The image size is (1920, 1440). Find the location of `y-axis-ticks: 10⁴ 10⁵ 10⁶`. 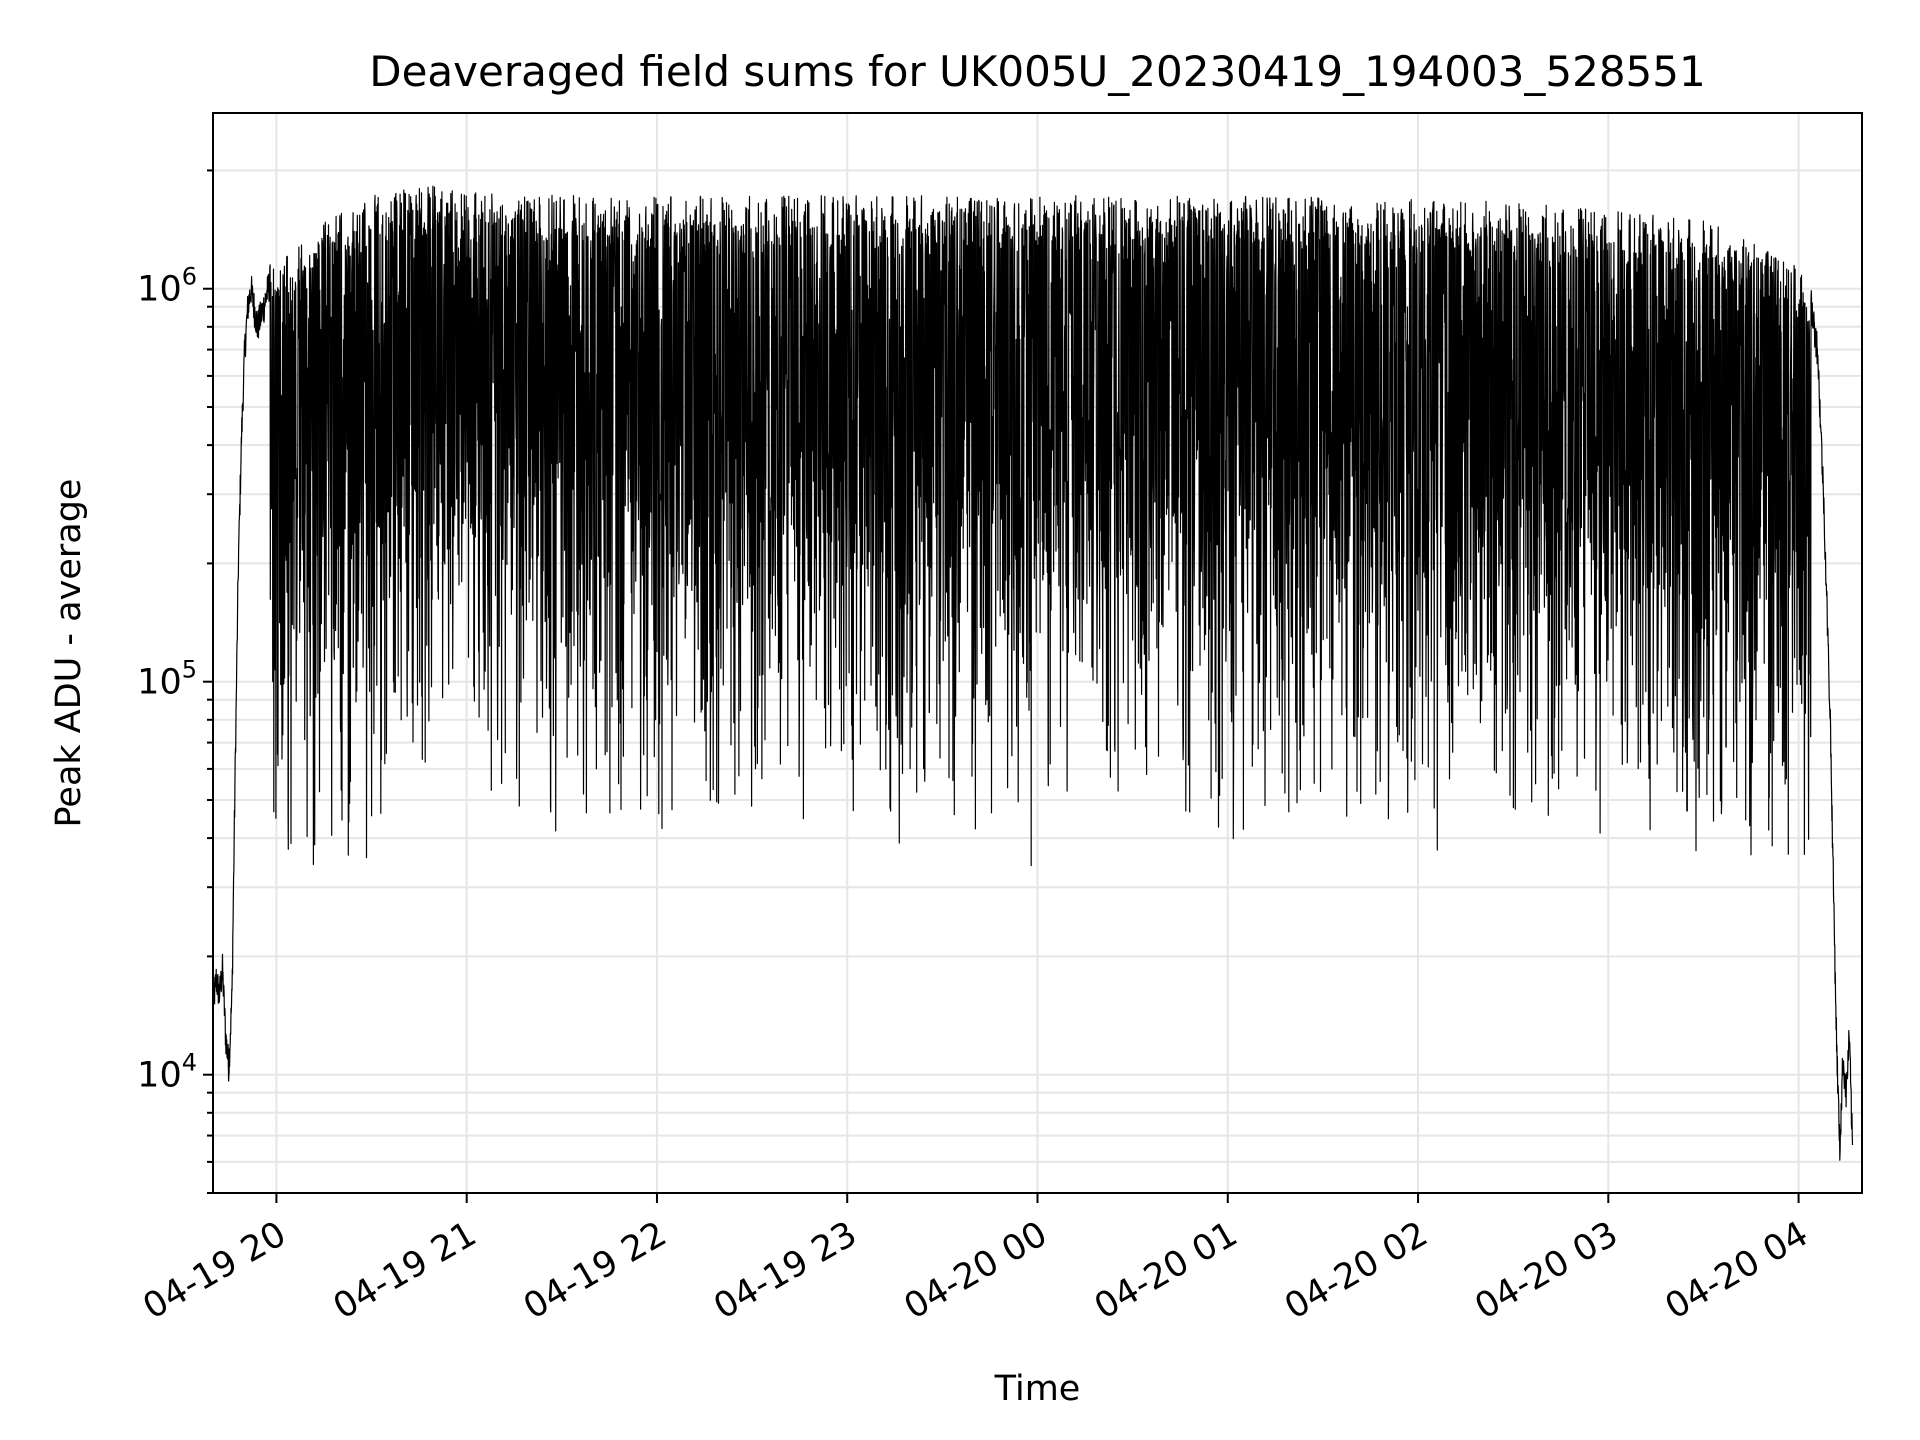

y-axis-ticks: 10⁴ 10⁵ 10⁶ is located at coordinates (175, 681).